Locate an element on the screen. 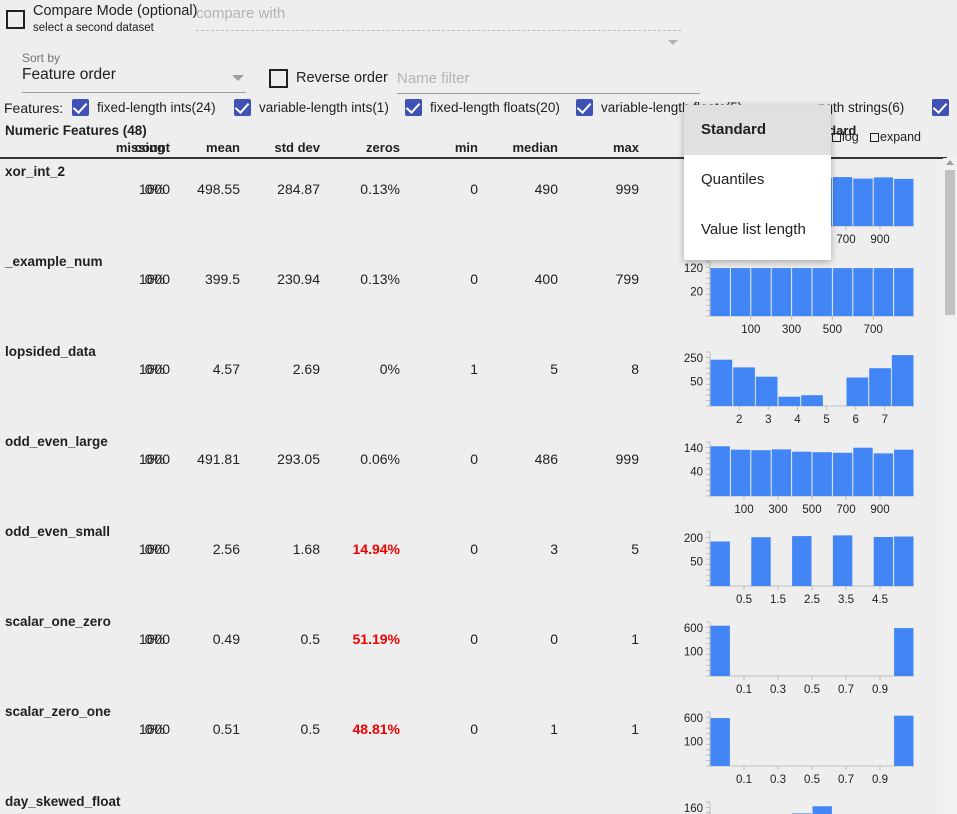  cell-median: 400 is located at coordinates (546, 279).